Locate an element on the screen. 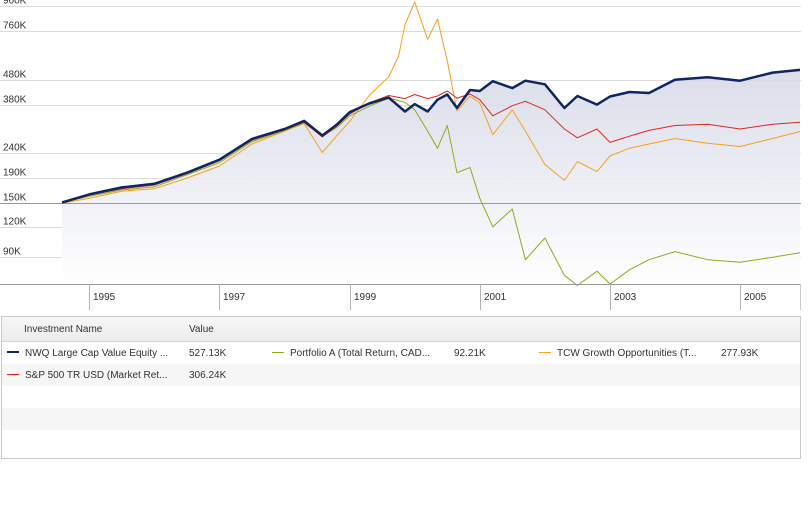 The image size is (811, 511). x-tick-label: 2005 is located at coordinates (755, 297).